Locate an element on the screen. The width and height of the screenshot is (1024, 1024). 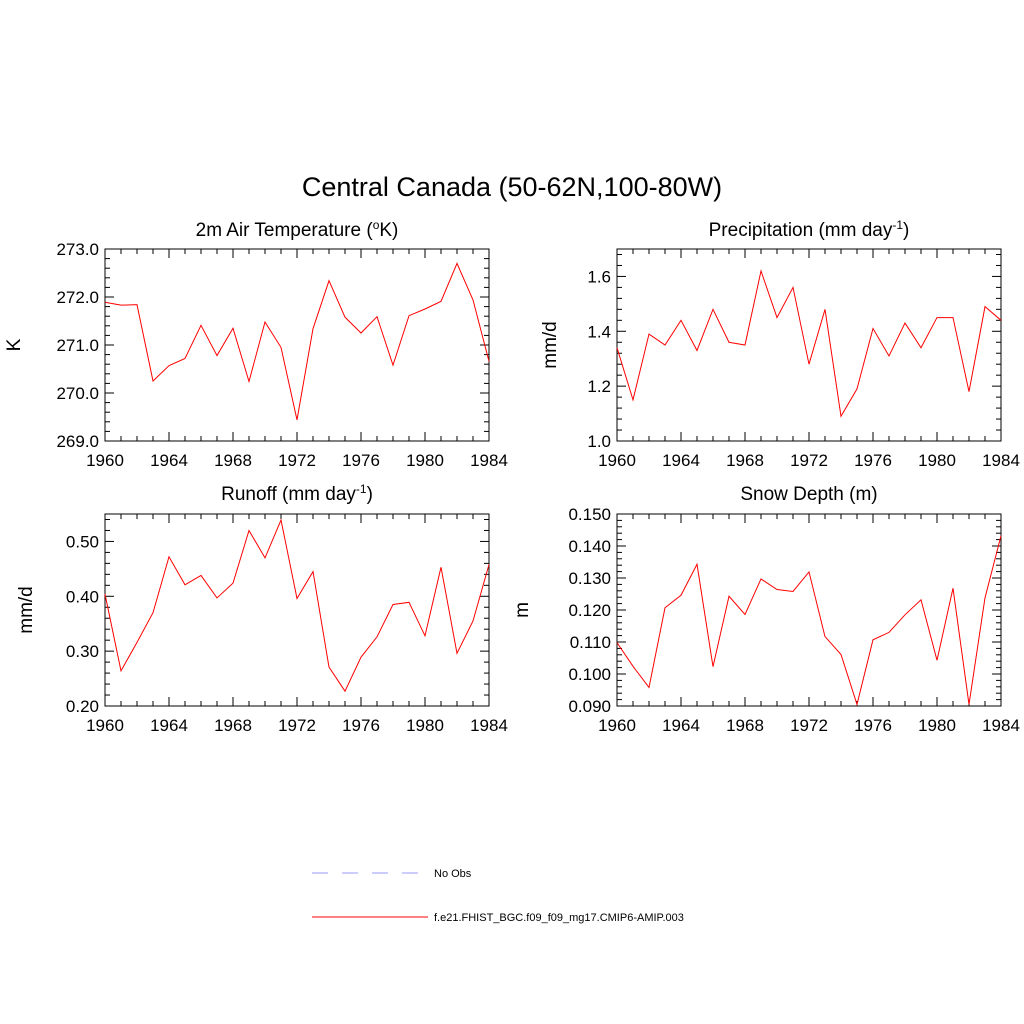
panel-title: Snow Depth (m) is located at coordinates (808, 494).